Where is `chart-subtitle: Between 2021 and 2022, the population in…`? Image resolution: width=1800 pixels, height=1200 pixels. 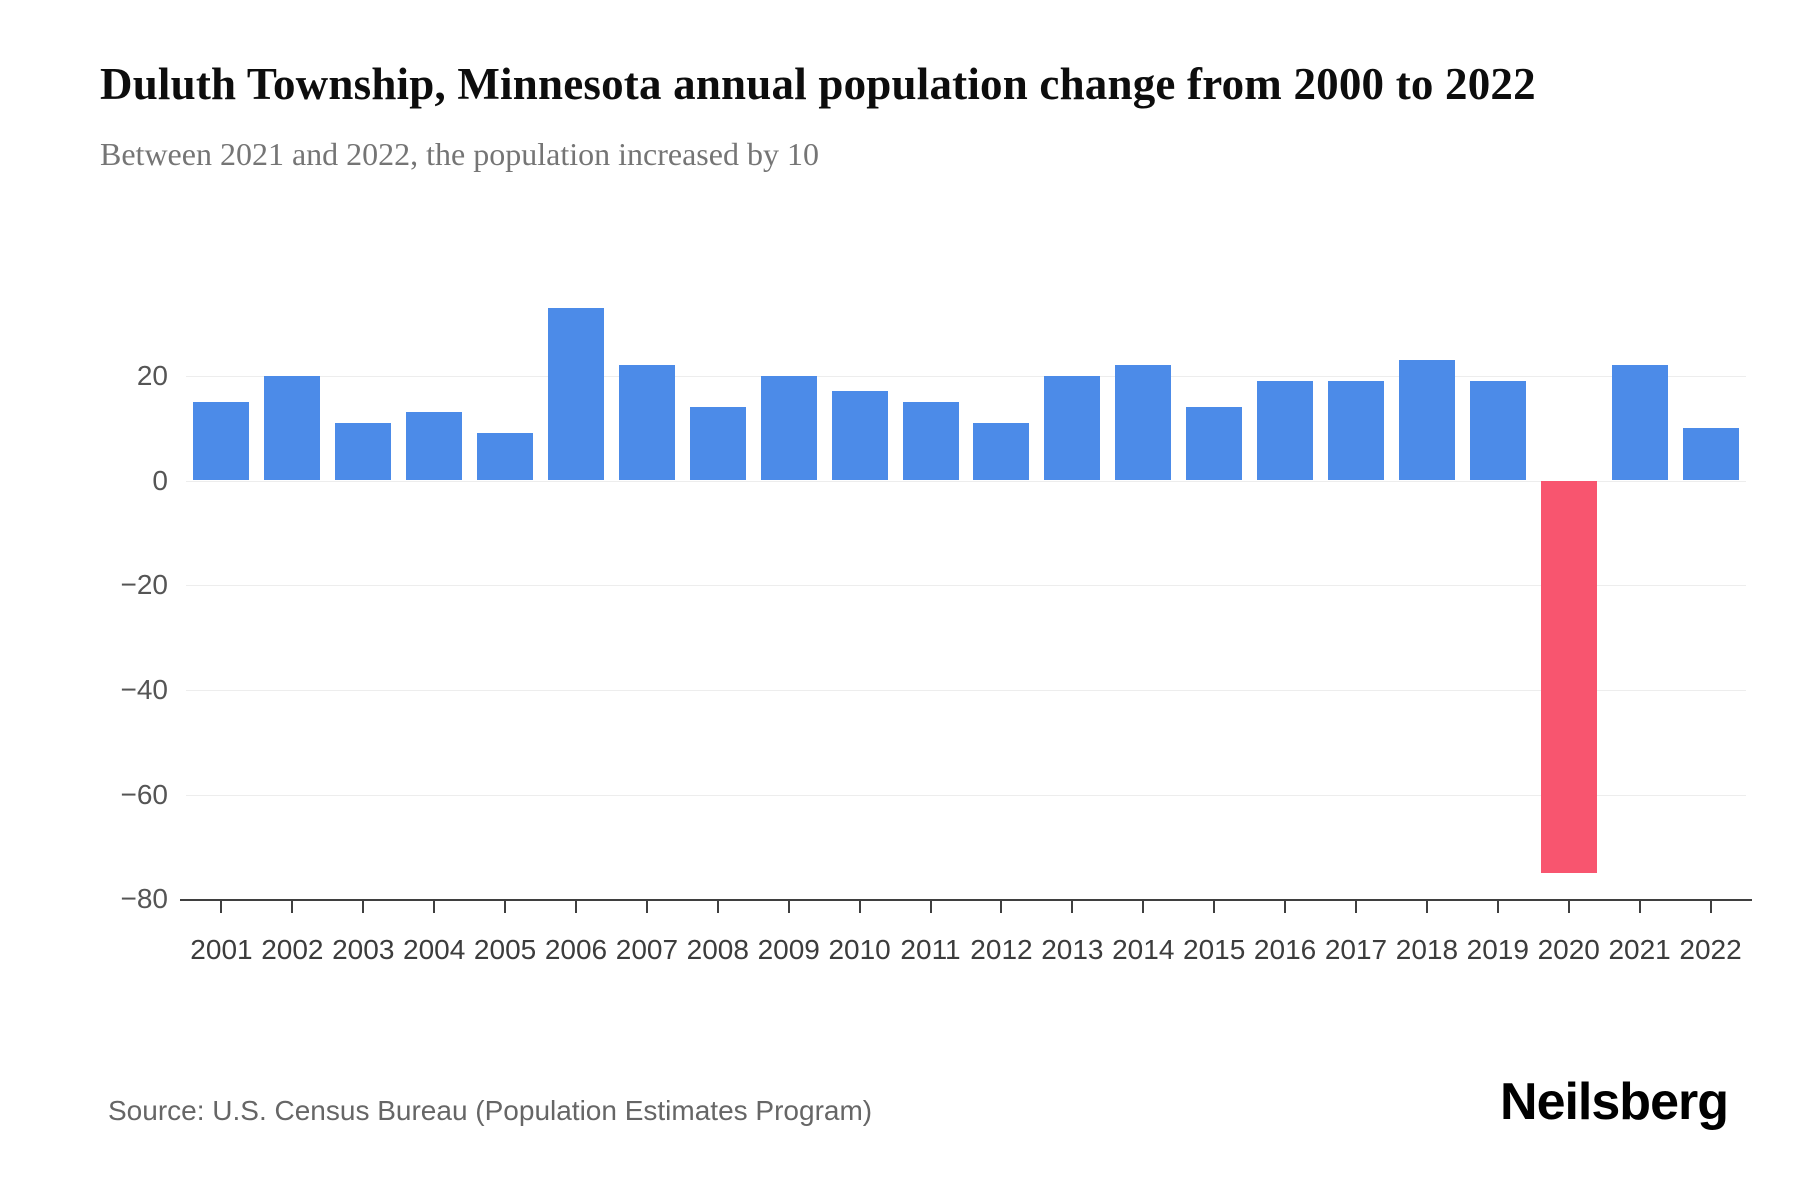
chart-subtitle: Between 2021 and 2022, the population in… is located at coordinates (459, 154).